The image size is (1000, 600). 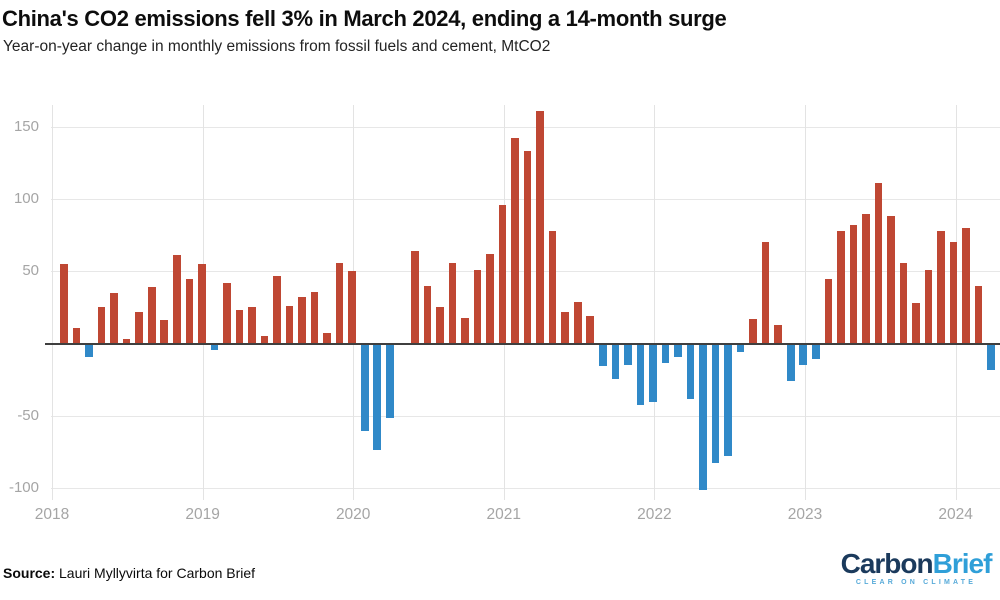 What do you see at coordinates (26, 199) in the screenshot?
I see `y-tick-label-100: 100` at bounding box center [26, 199].